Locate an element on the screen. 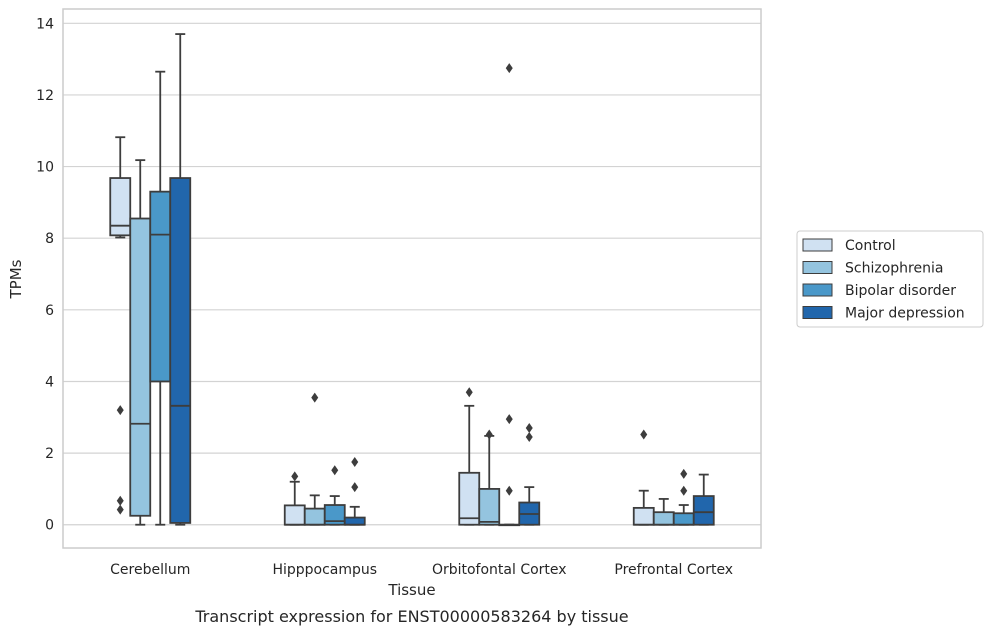  y-tick-label: 14 is located at coordinates (45, 24).